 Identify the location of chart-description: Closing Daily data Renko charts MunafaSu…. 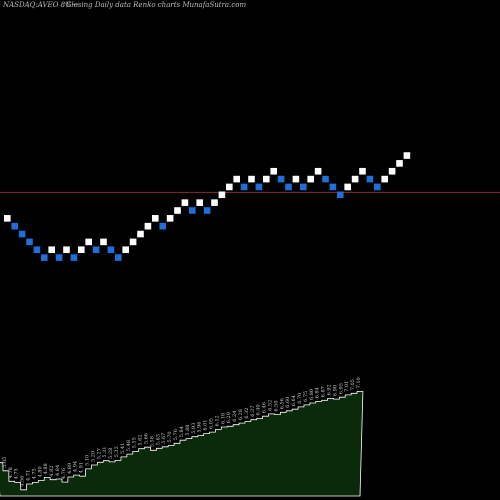
(156, 5).